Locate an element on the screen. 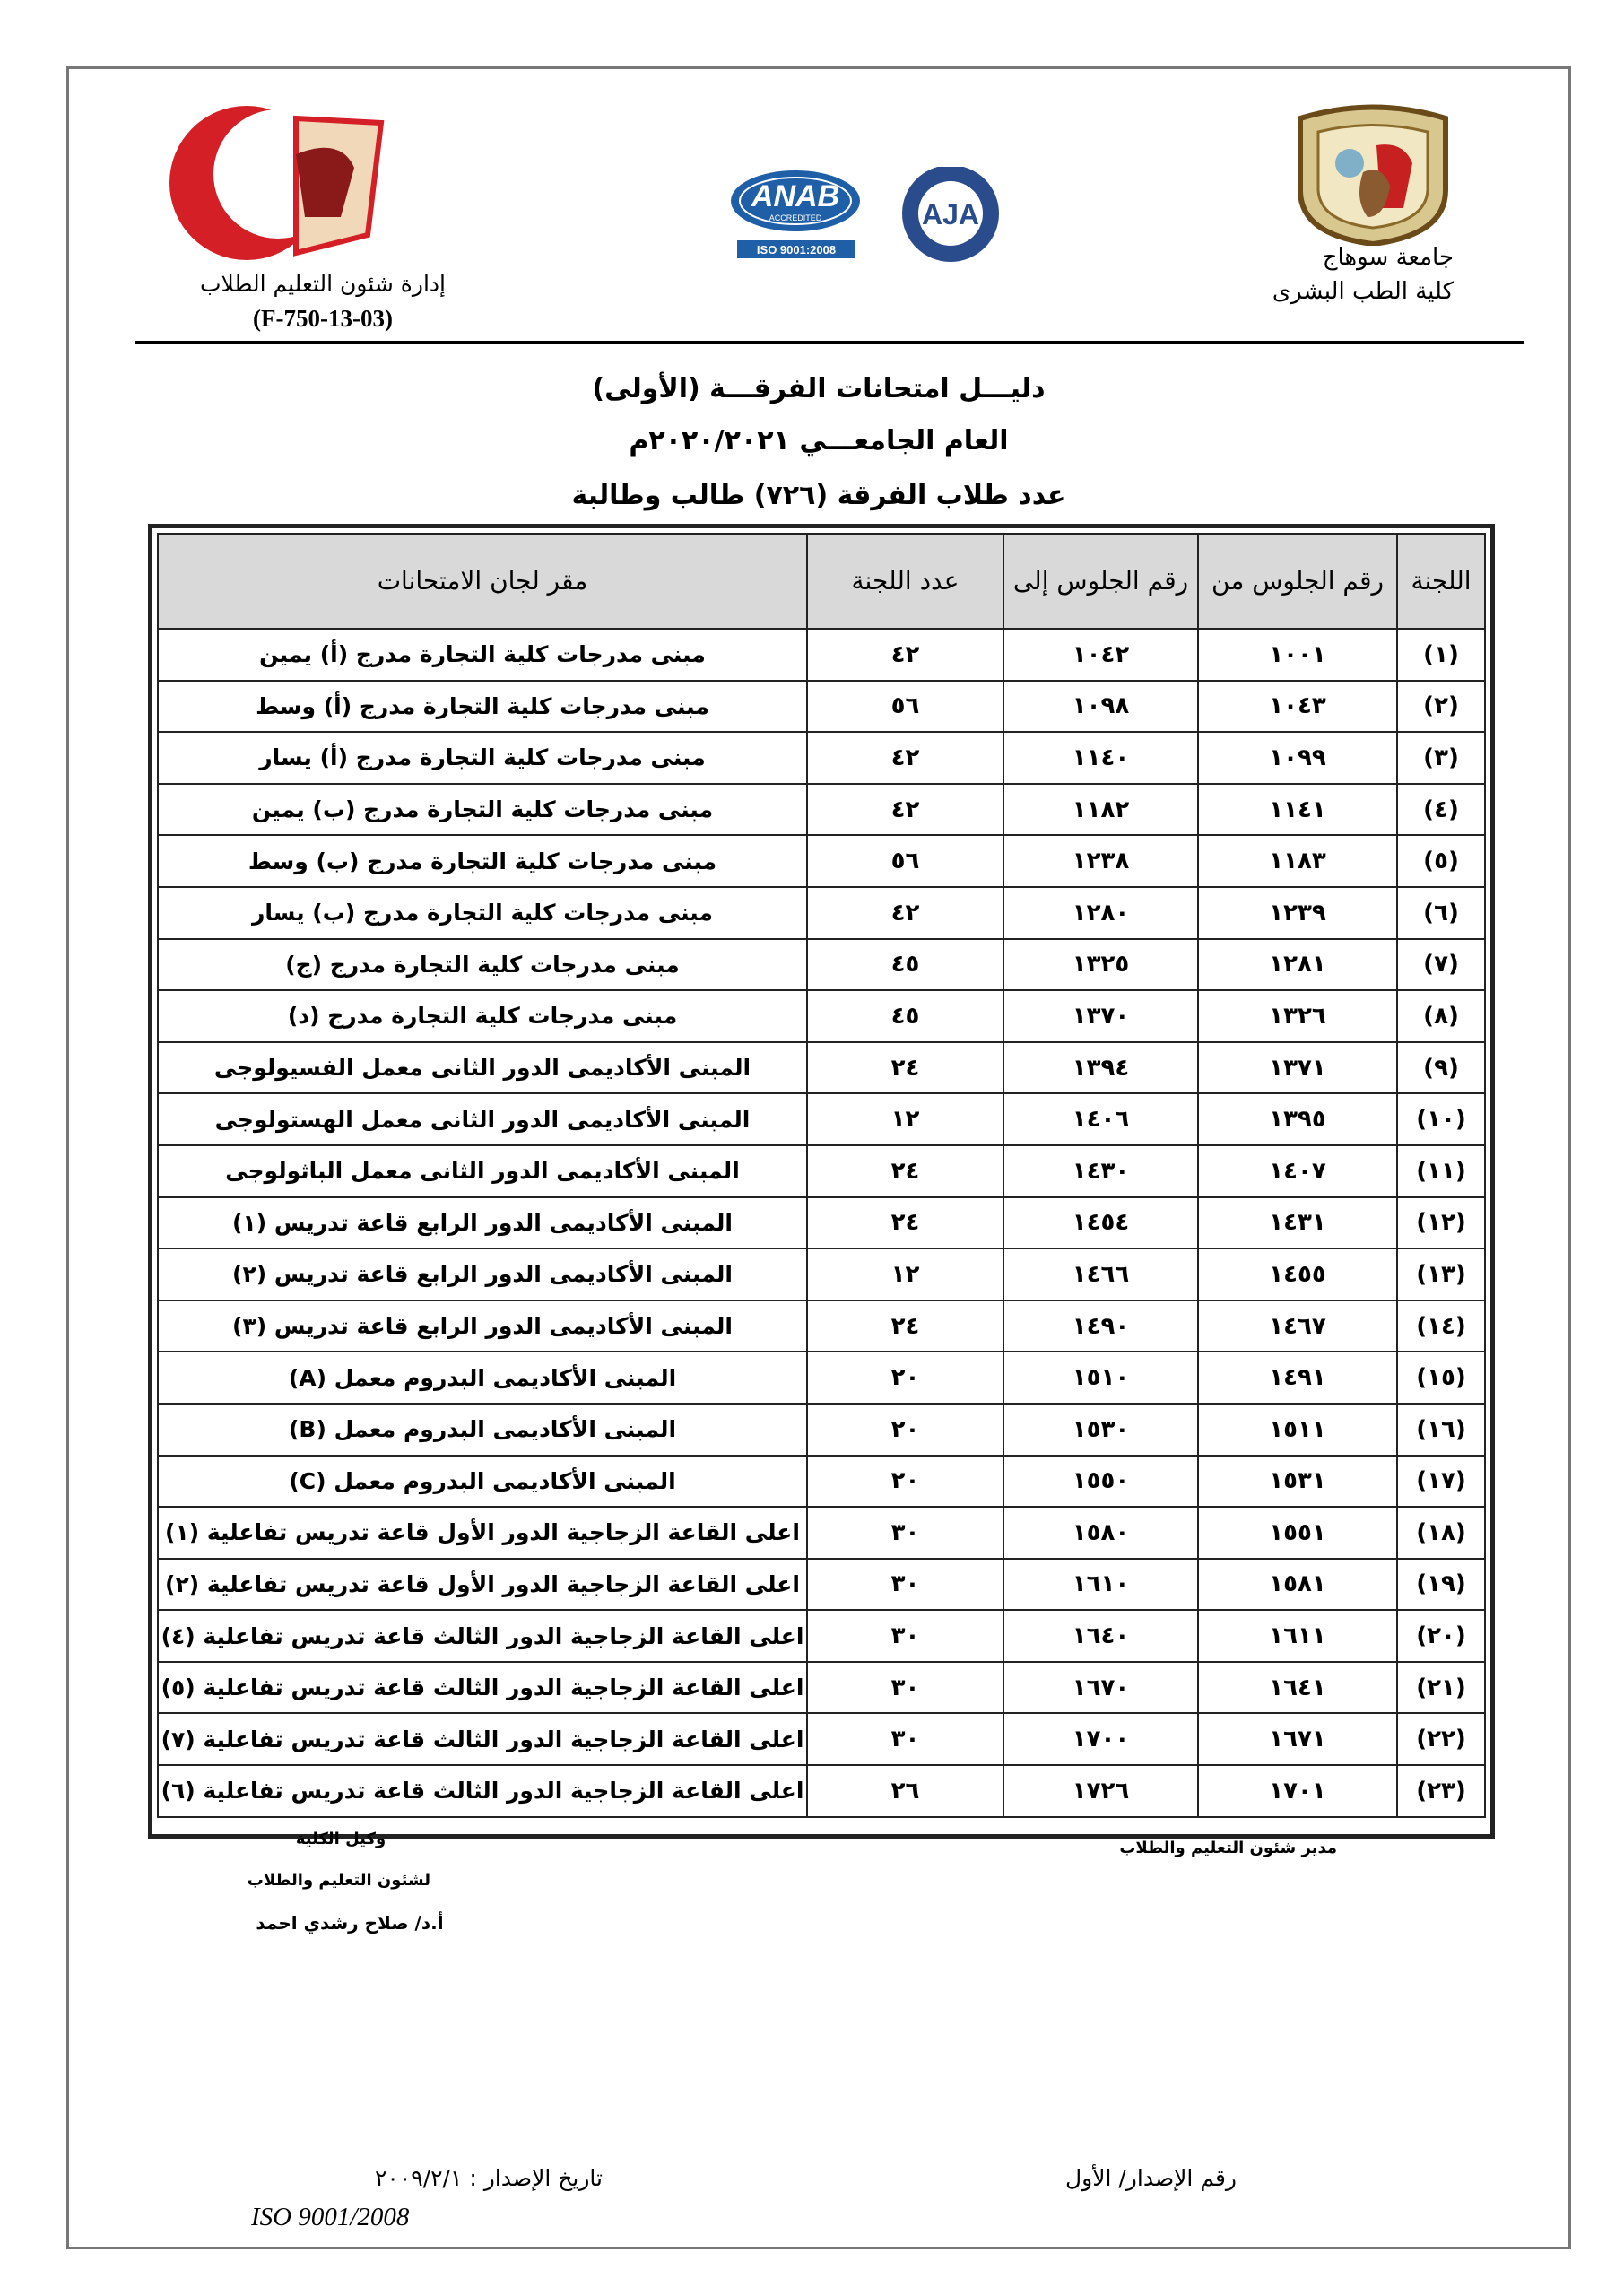  place-cell: مبنى مدرجات كلية التجارة مدرج (أ) يمين is located at coordinates (482, 655).